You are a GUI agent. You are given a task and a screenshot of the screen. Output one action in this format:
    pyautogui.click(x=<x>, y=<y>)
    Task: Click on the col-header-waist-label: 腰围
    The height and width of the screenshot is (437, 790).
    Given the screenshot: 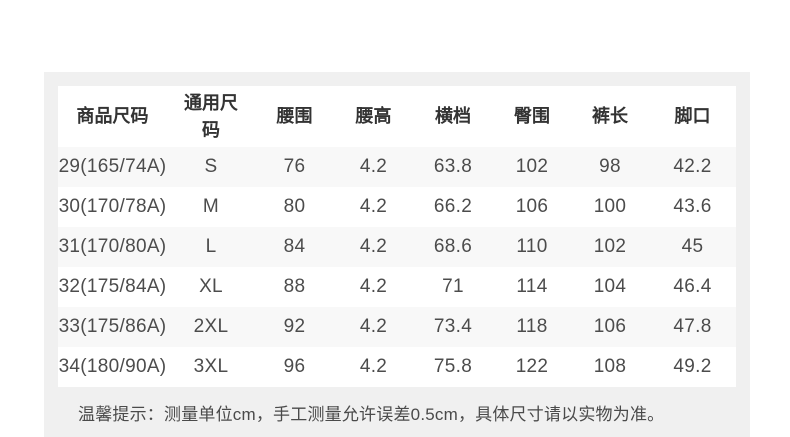 What is the action you would take?
    pyautogui.click(x=294, y=116)
    